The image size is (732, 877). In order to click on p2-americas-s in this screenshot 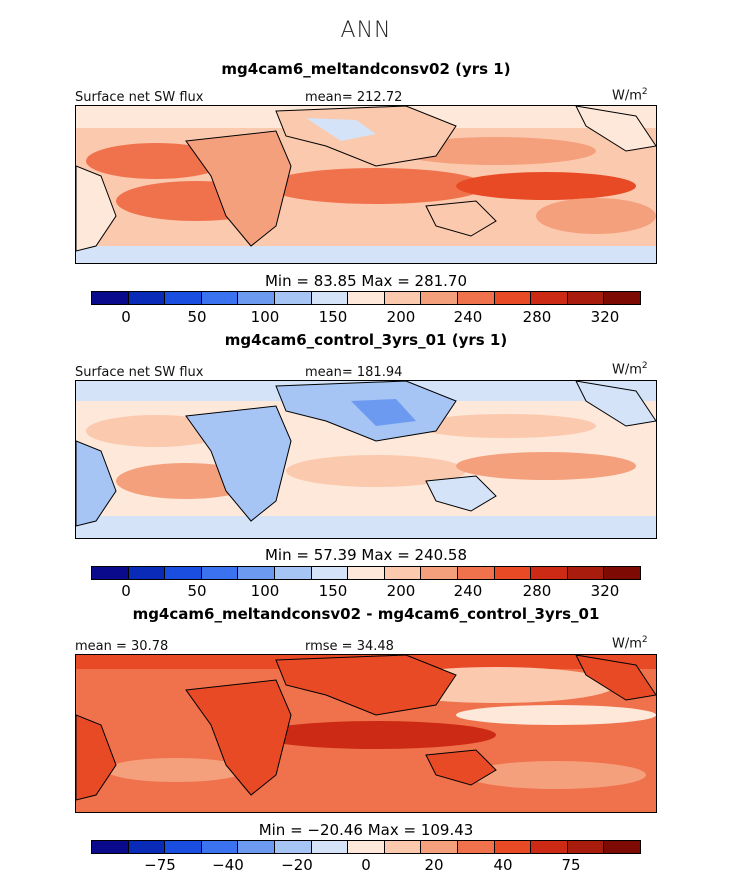, I will do `click(96, 483)`.